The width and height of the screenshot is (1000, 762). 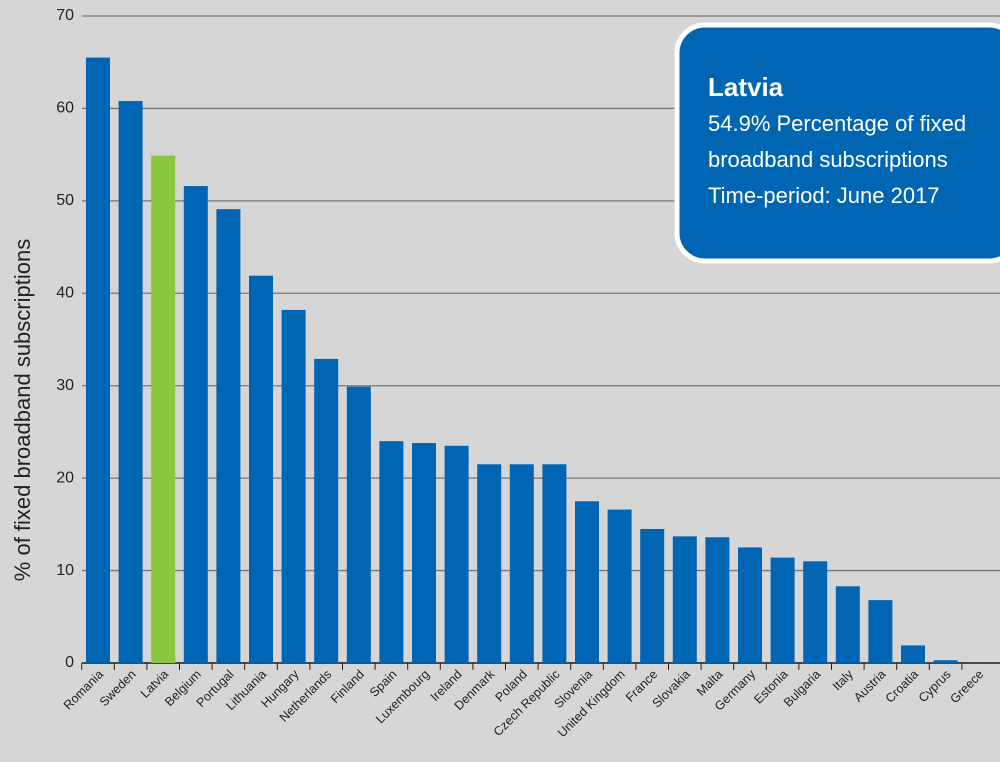 I want to click on y-tick-label: 10, so click(x=65, y=570).